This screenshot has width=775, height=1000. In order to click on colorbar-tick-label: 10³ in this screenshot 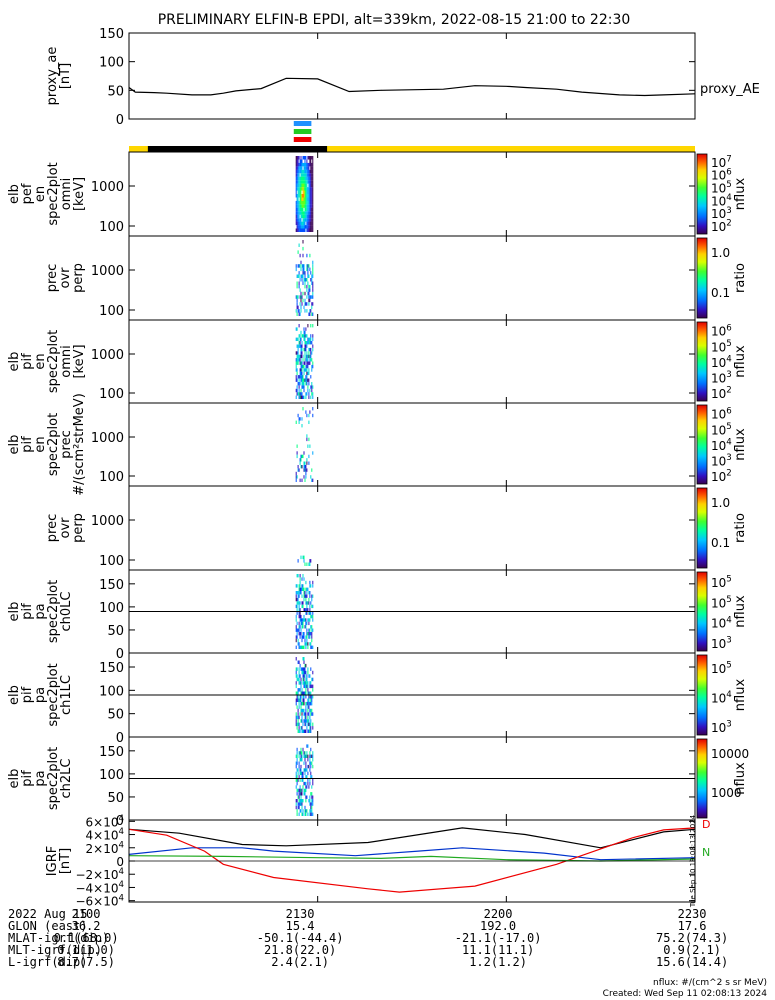, I will do `click(721, 377)`.